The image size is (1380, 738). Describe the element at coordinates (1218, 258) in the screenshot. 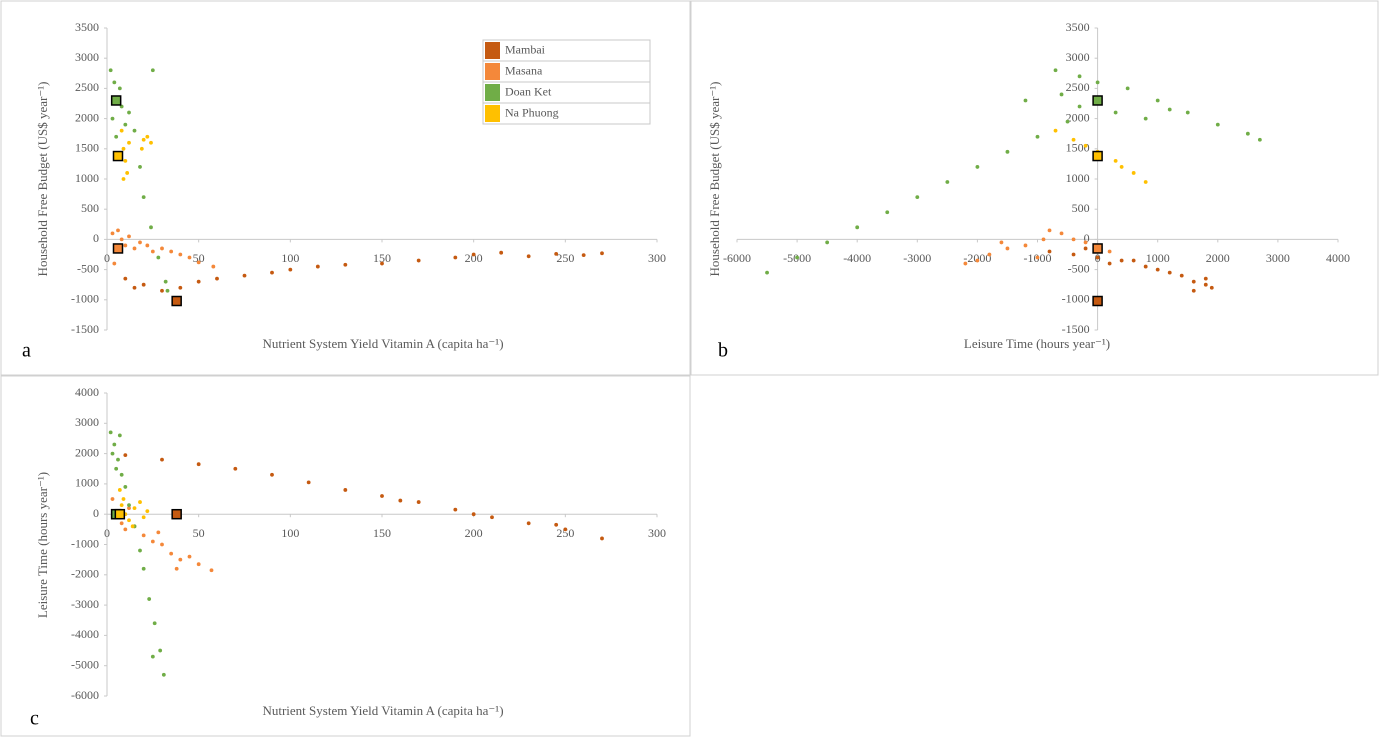

I see `x-tick-label: 2000` at that location.